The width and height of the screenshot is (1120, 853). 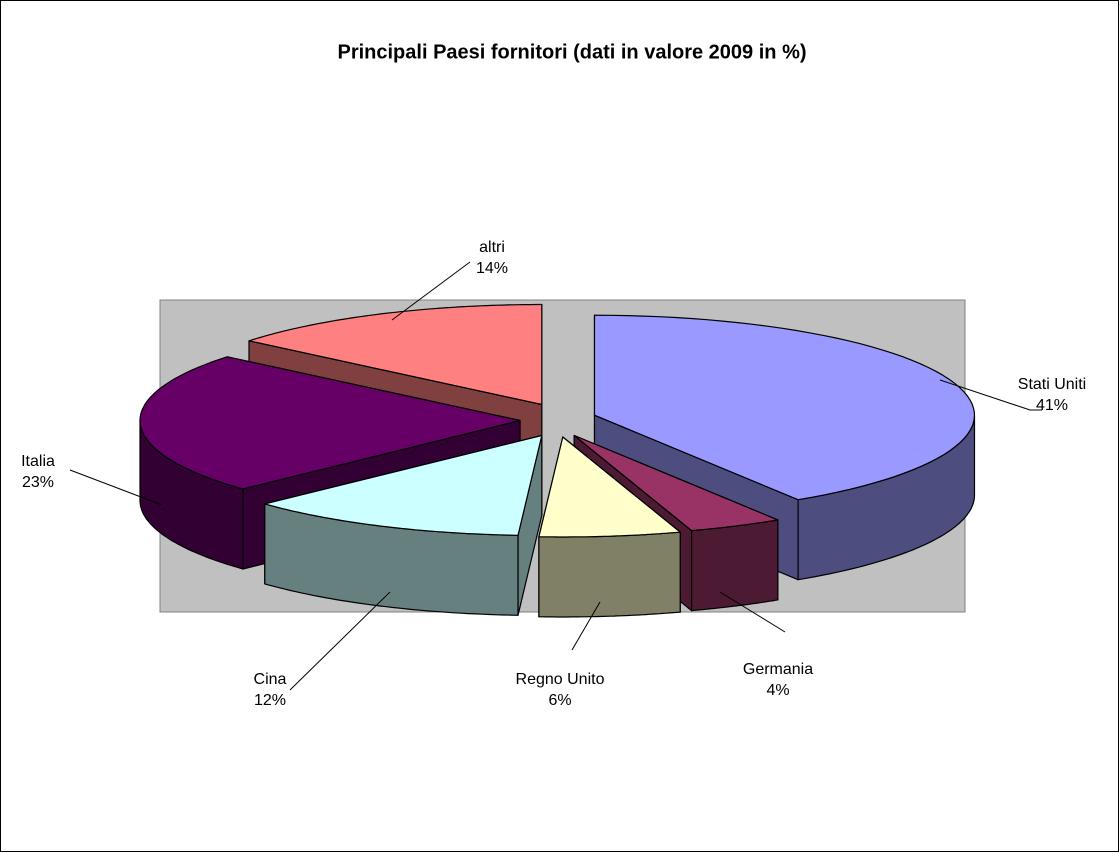 I want to click on data-label-value: 12%, so click(x=270, y=700).